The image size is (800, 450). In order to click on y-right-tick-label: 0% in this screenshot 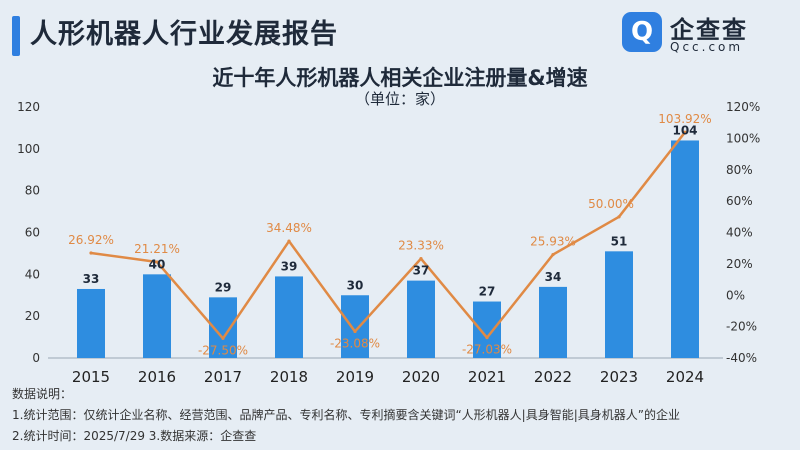, I will do `click(735, 295)`.